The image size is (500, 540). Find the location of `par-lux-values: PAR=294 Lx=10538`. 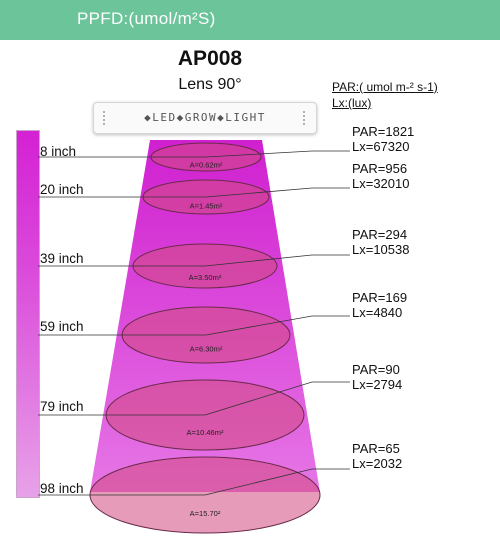

par-lux-values: PAR=294 Lx=10538 is located at coordinates (380, 242).